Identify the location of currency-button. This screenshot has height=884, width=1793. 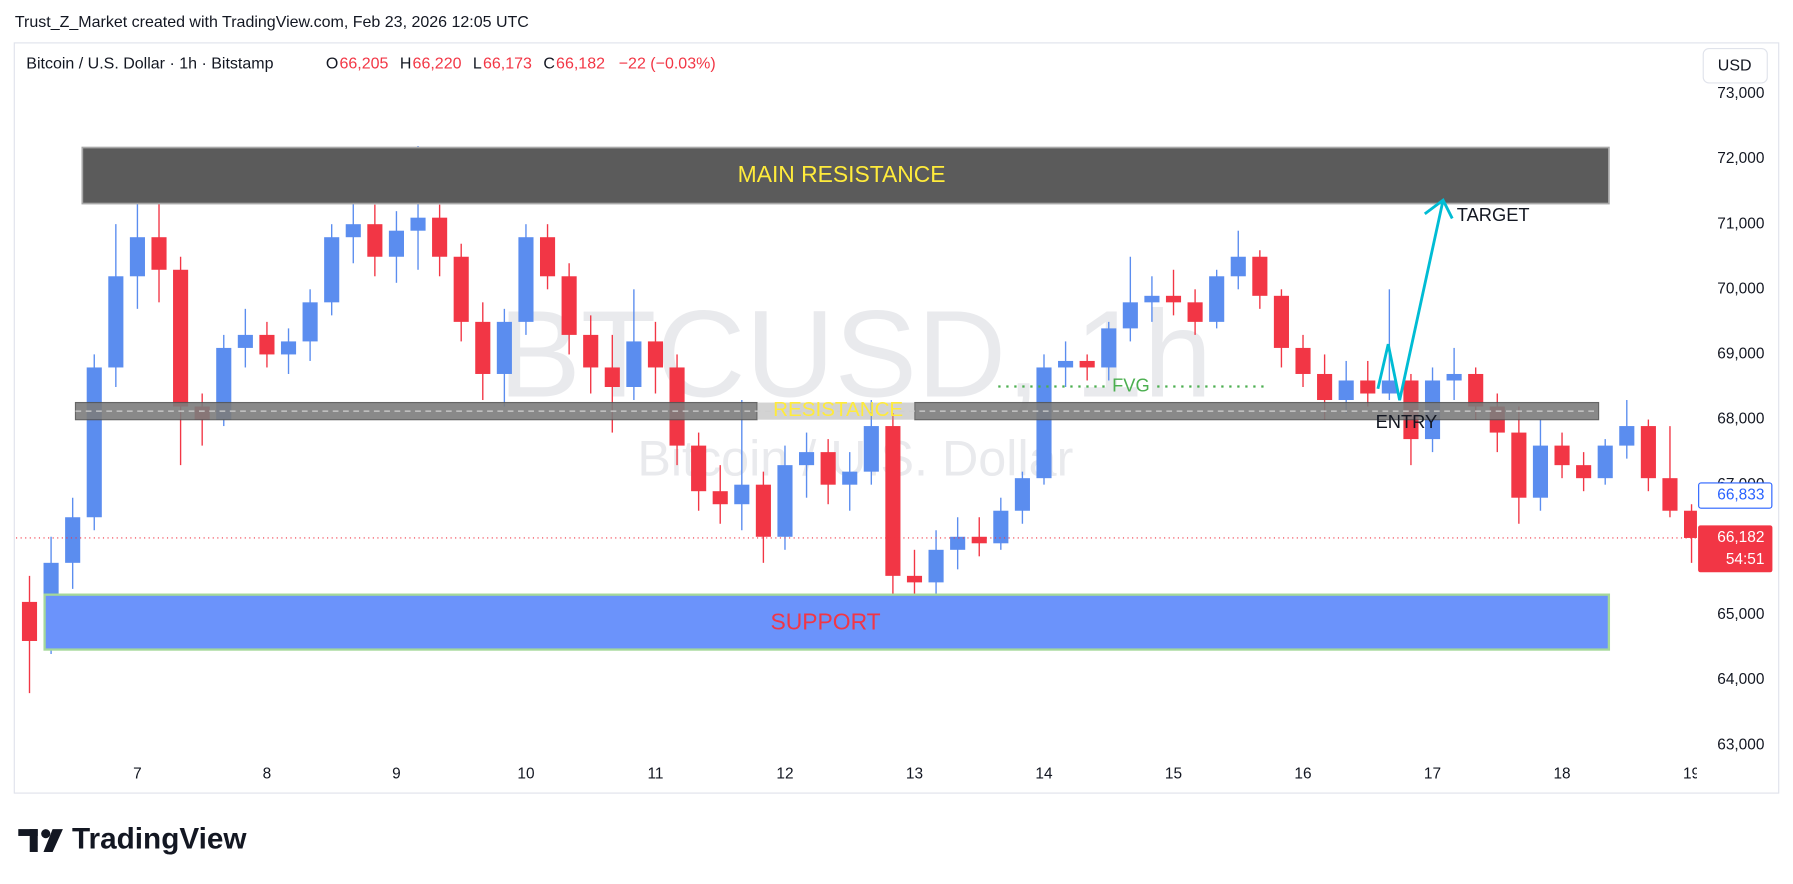
(1735, 66).